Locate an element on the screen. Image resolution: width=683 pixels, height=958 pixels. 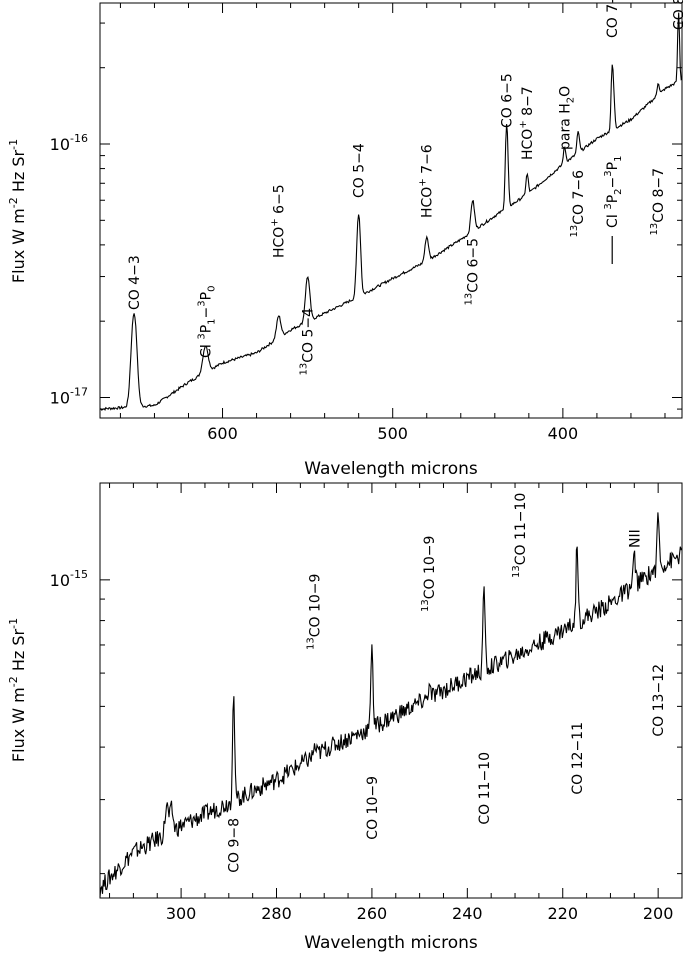
line-label-text: CO 10−9 is located at coordinates (373, 808).